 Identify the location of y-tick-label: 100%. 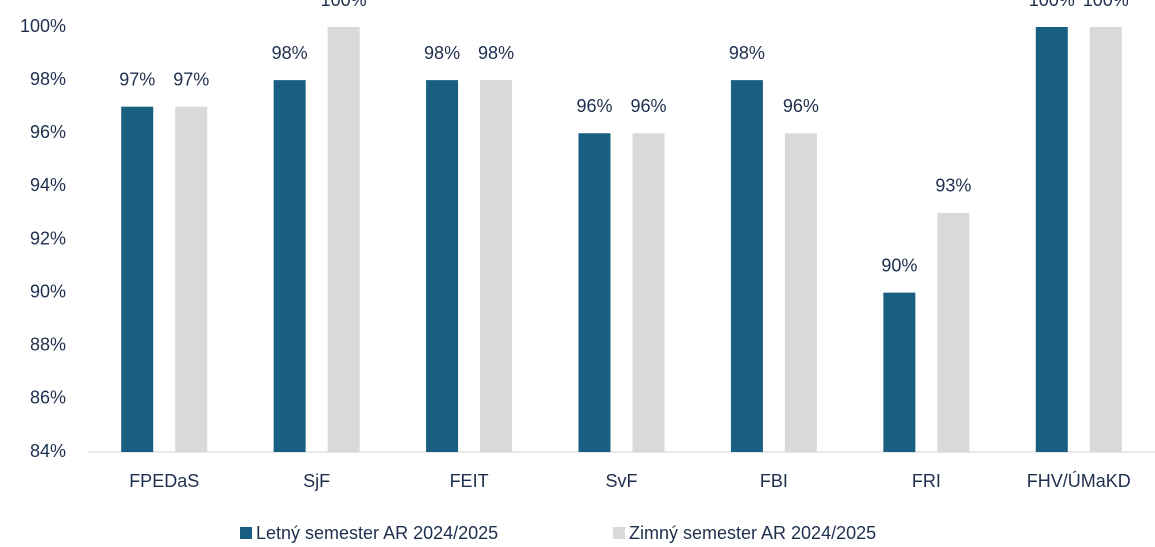
(43, 26).